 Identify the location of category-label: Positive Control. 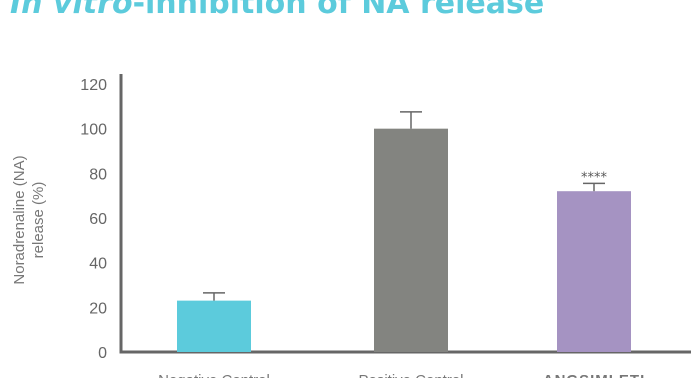
(410, 375).